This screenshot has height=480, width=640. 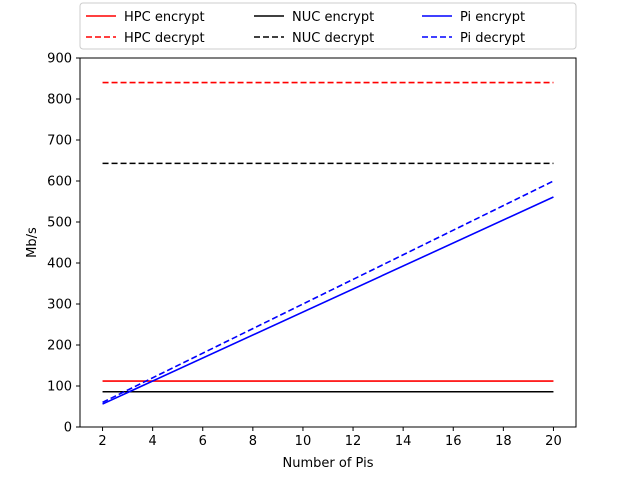 I want to click on x-tick-label: 20, so click(x=553, y=441).